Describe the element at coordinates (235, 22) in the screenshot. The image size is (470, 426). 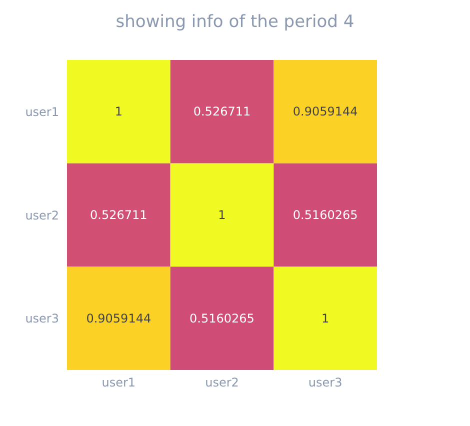
I see `chart-title: showing info of the period 4` at that location.